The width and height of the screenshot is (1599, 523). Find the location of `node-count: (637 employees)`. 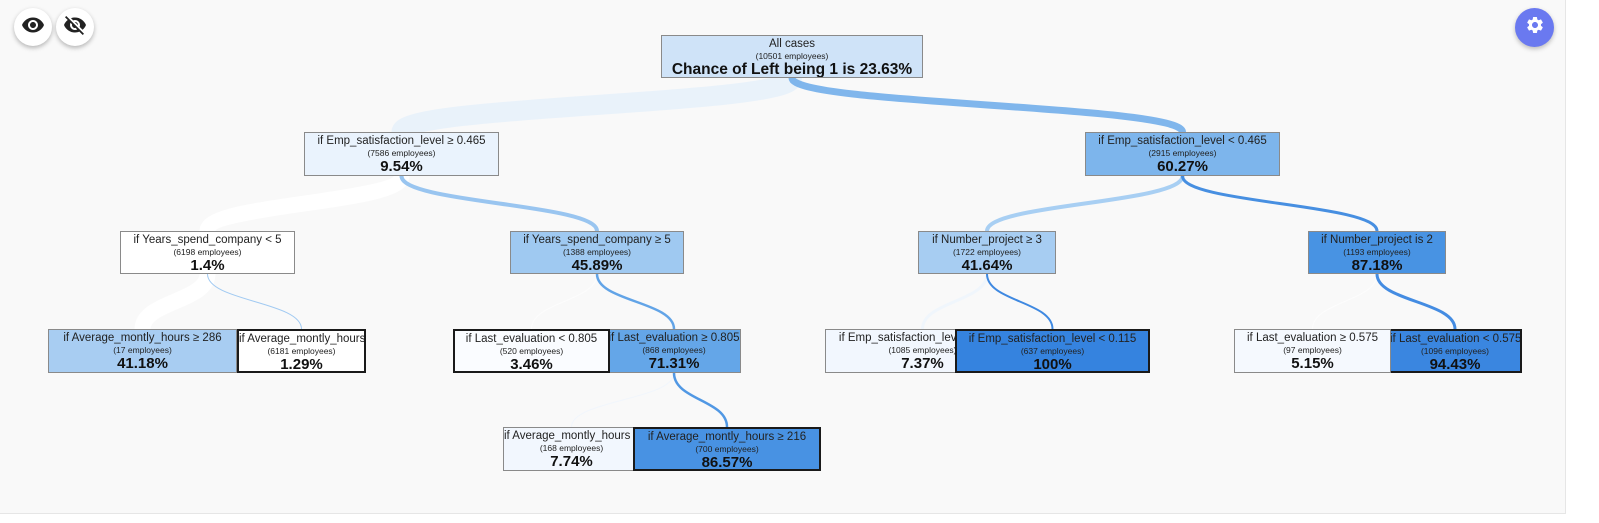

node-count: (637 employees) is located at coordinates (1052, 350).